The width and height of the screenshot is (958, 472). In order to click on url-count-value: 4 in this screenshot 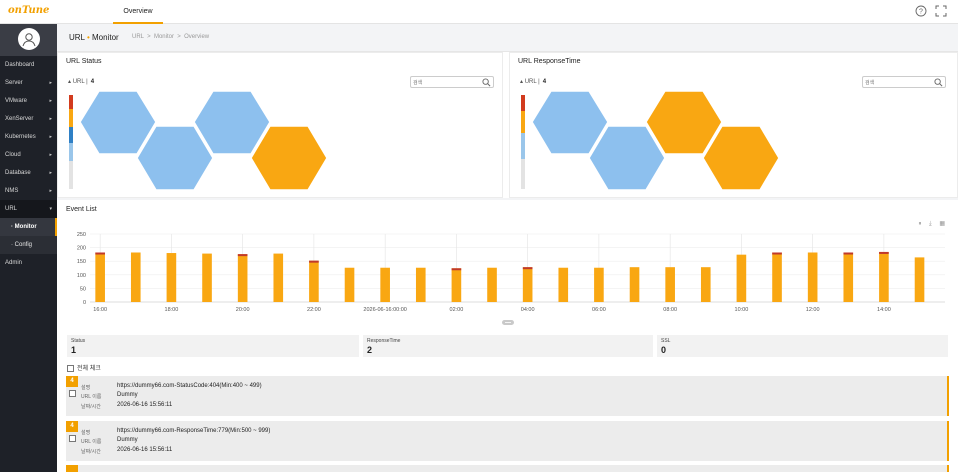, I will do `click(544, 82)`.